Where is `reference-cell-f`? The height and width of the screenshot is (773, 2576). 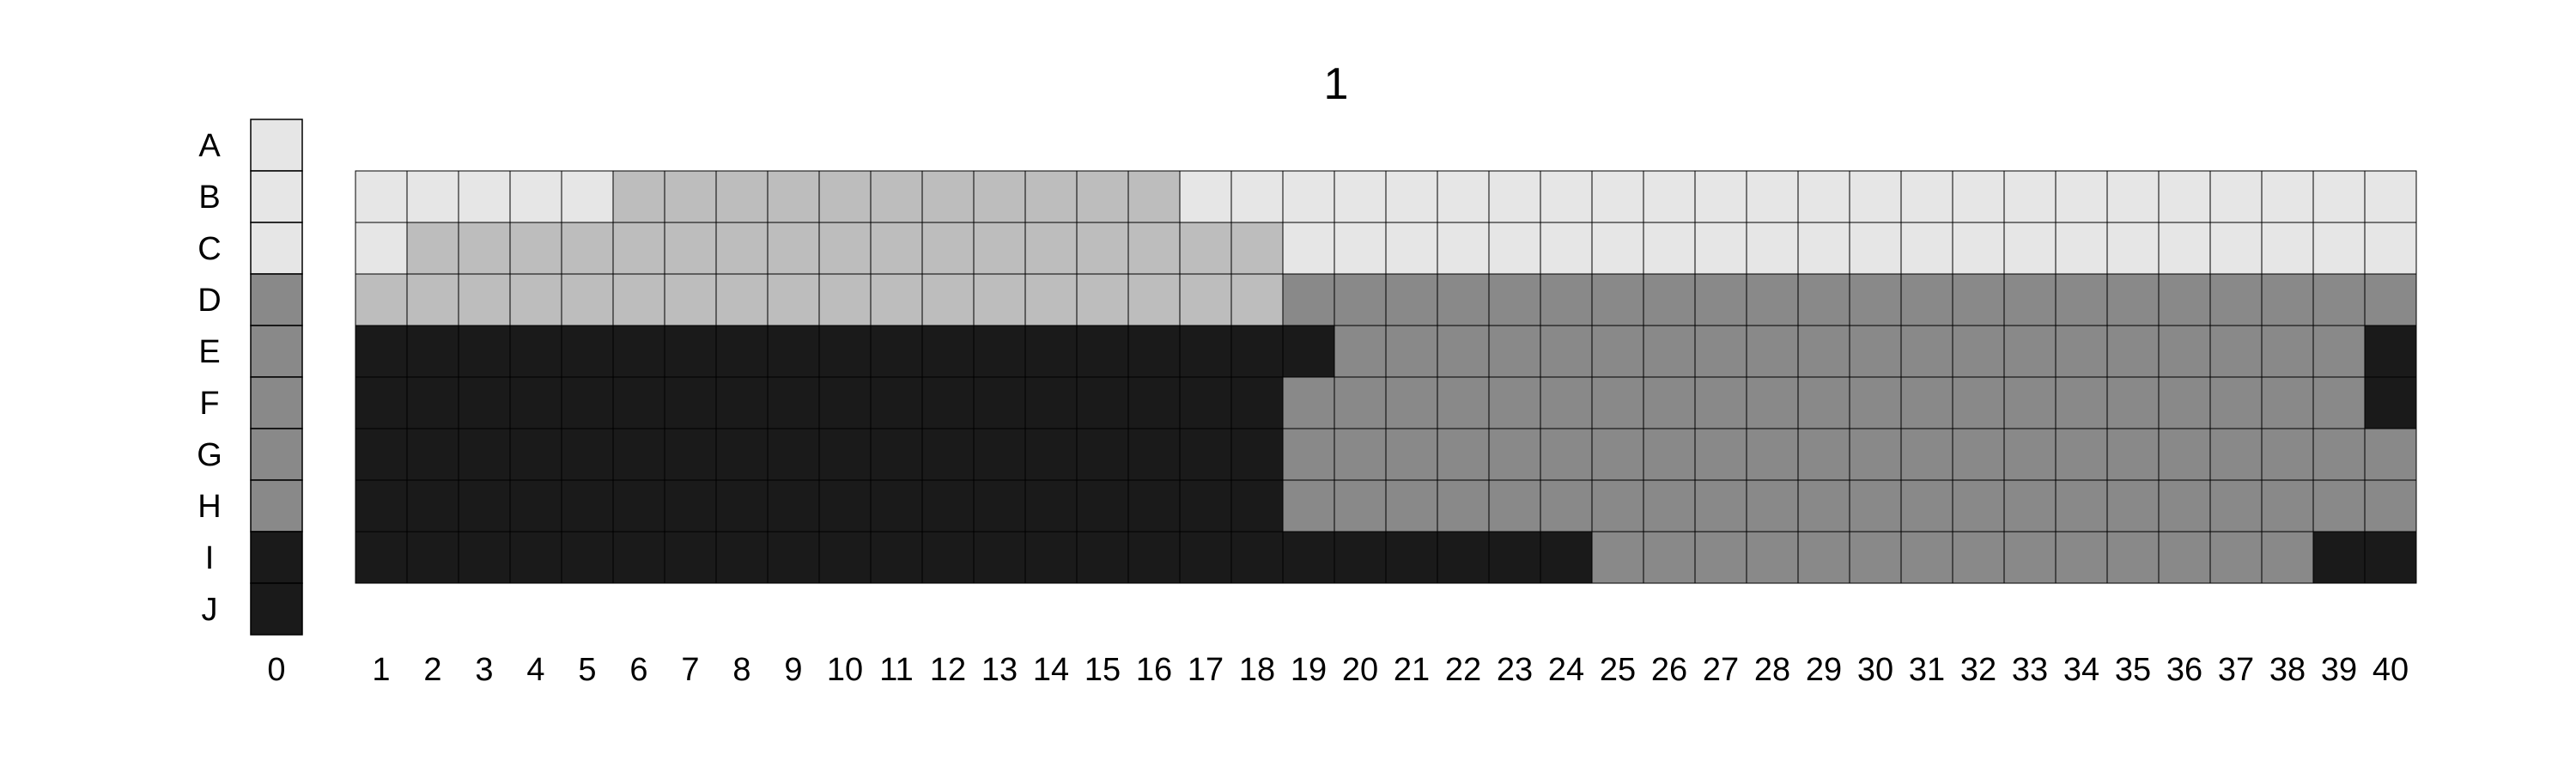
reference-cell-f is located at coordinates (276, 402).